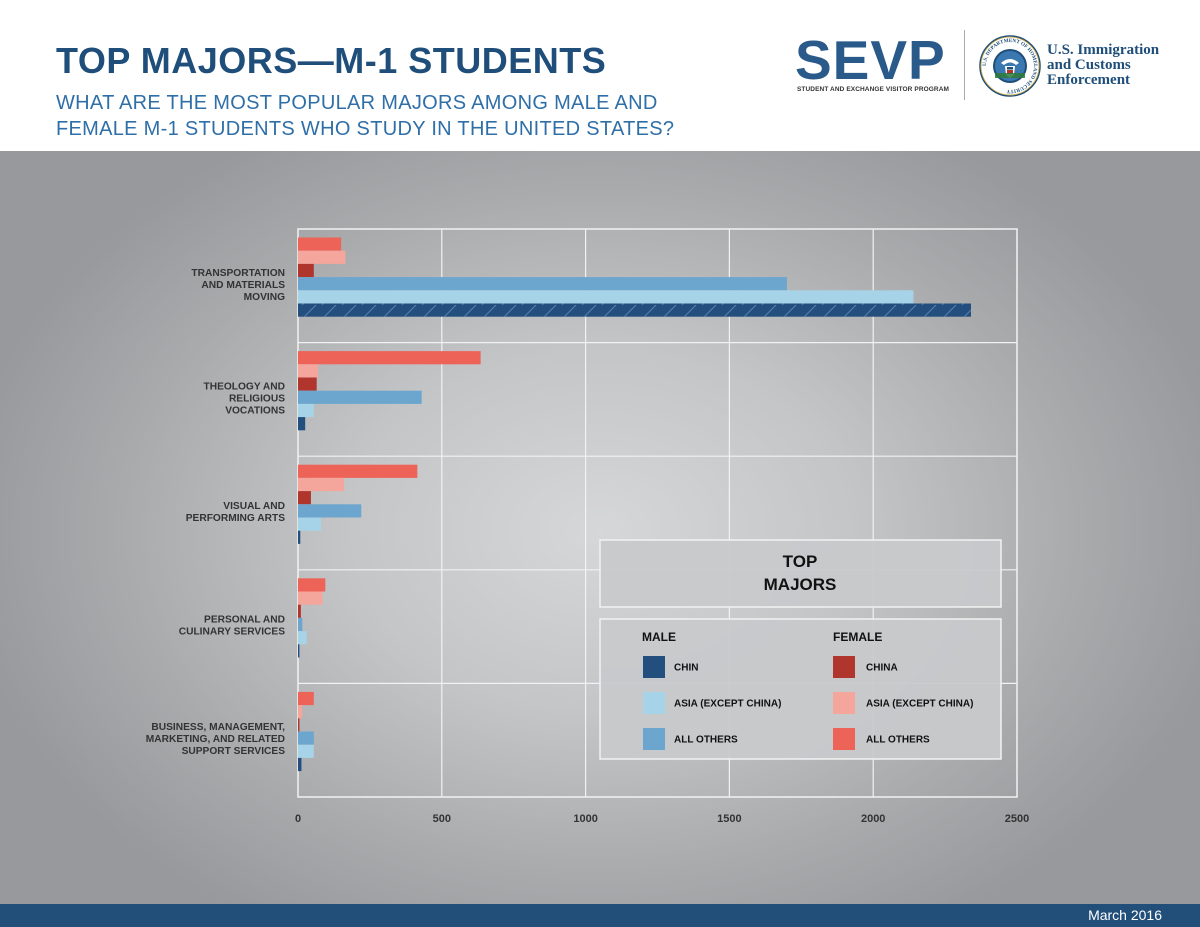 The width and height of the screenshot is (1200, 927). What do you see at coordinates (857, 637) in the screenshot?
I see `legend-female-header: FEMALE` at bounding box center [857, 637].